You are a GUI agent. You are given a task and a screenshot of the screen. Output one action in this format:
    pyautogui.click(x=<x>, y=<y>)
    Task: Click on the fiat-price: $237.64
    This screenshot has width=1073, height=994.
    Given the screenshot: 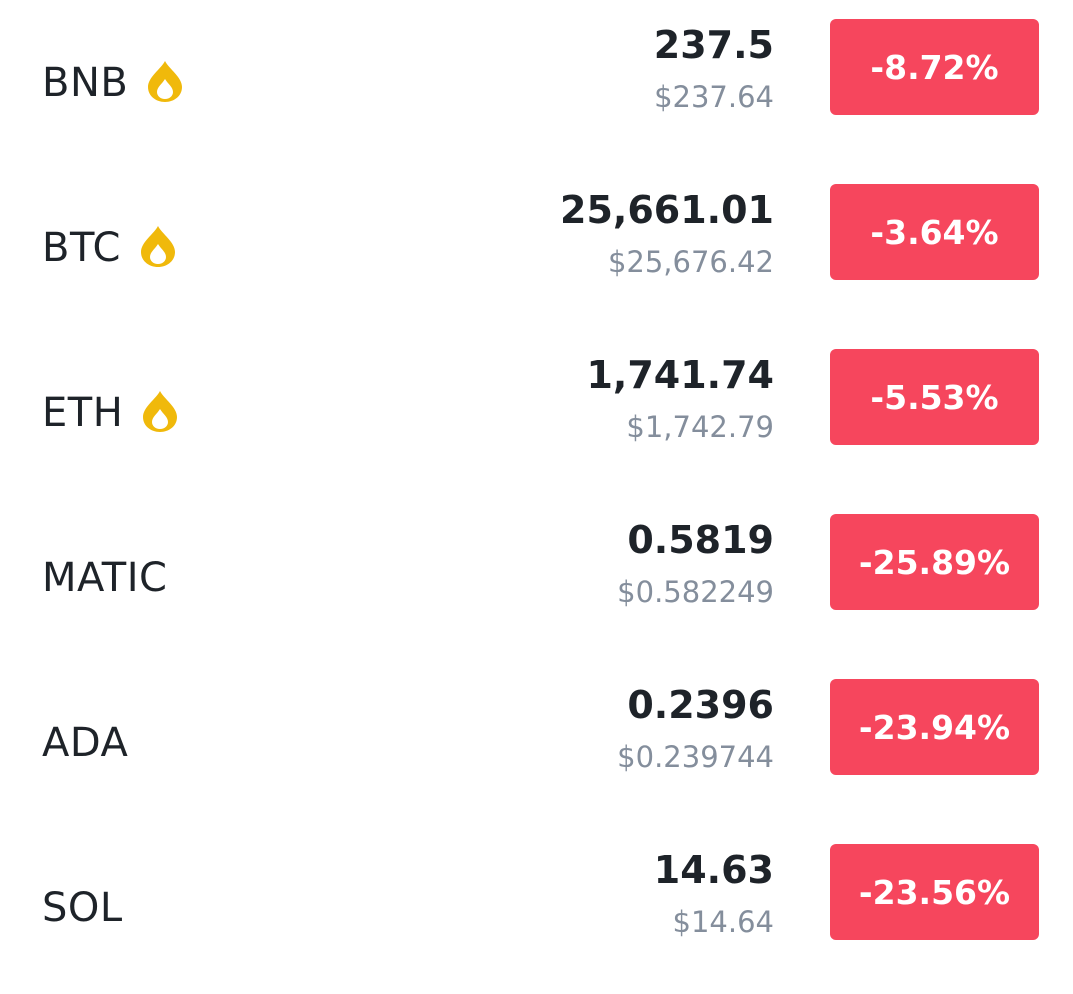 What is the action you would take?
    pyautogui.click(x=714, y=97)
    